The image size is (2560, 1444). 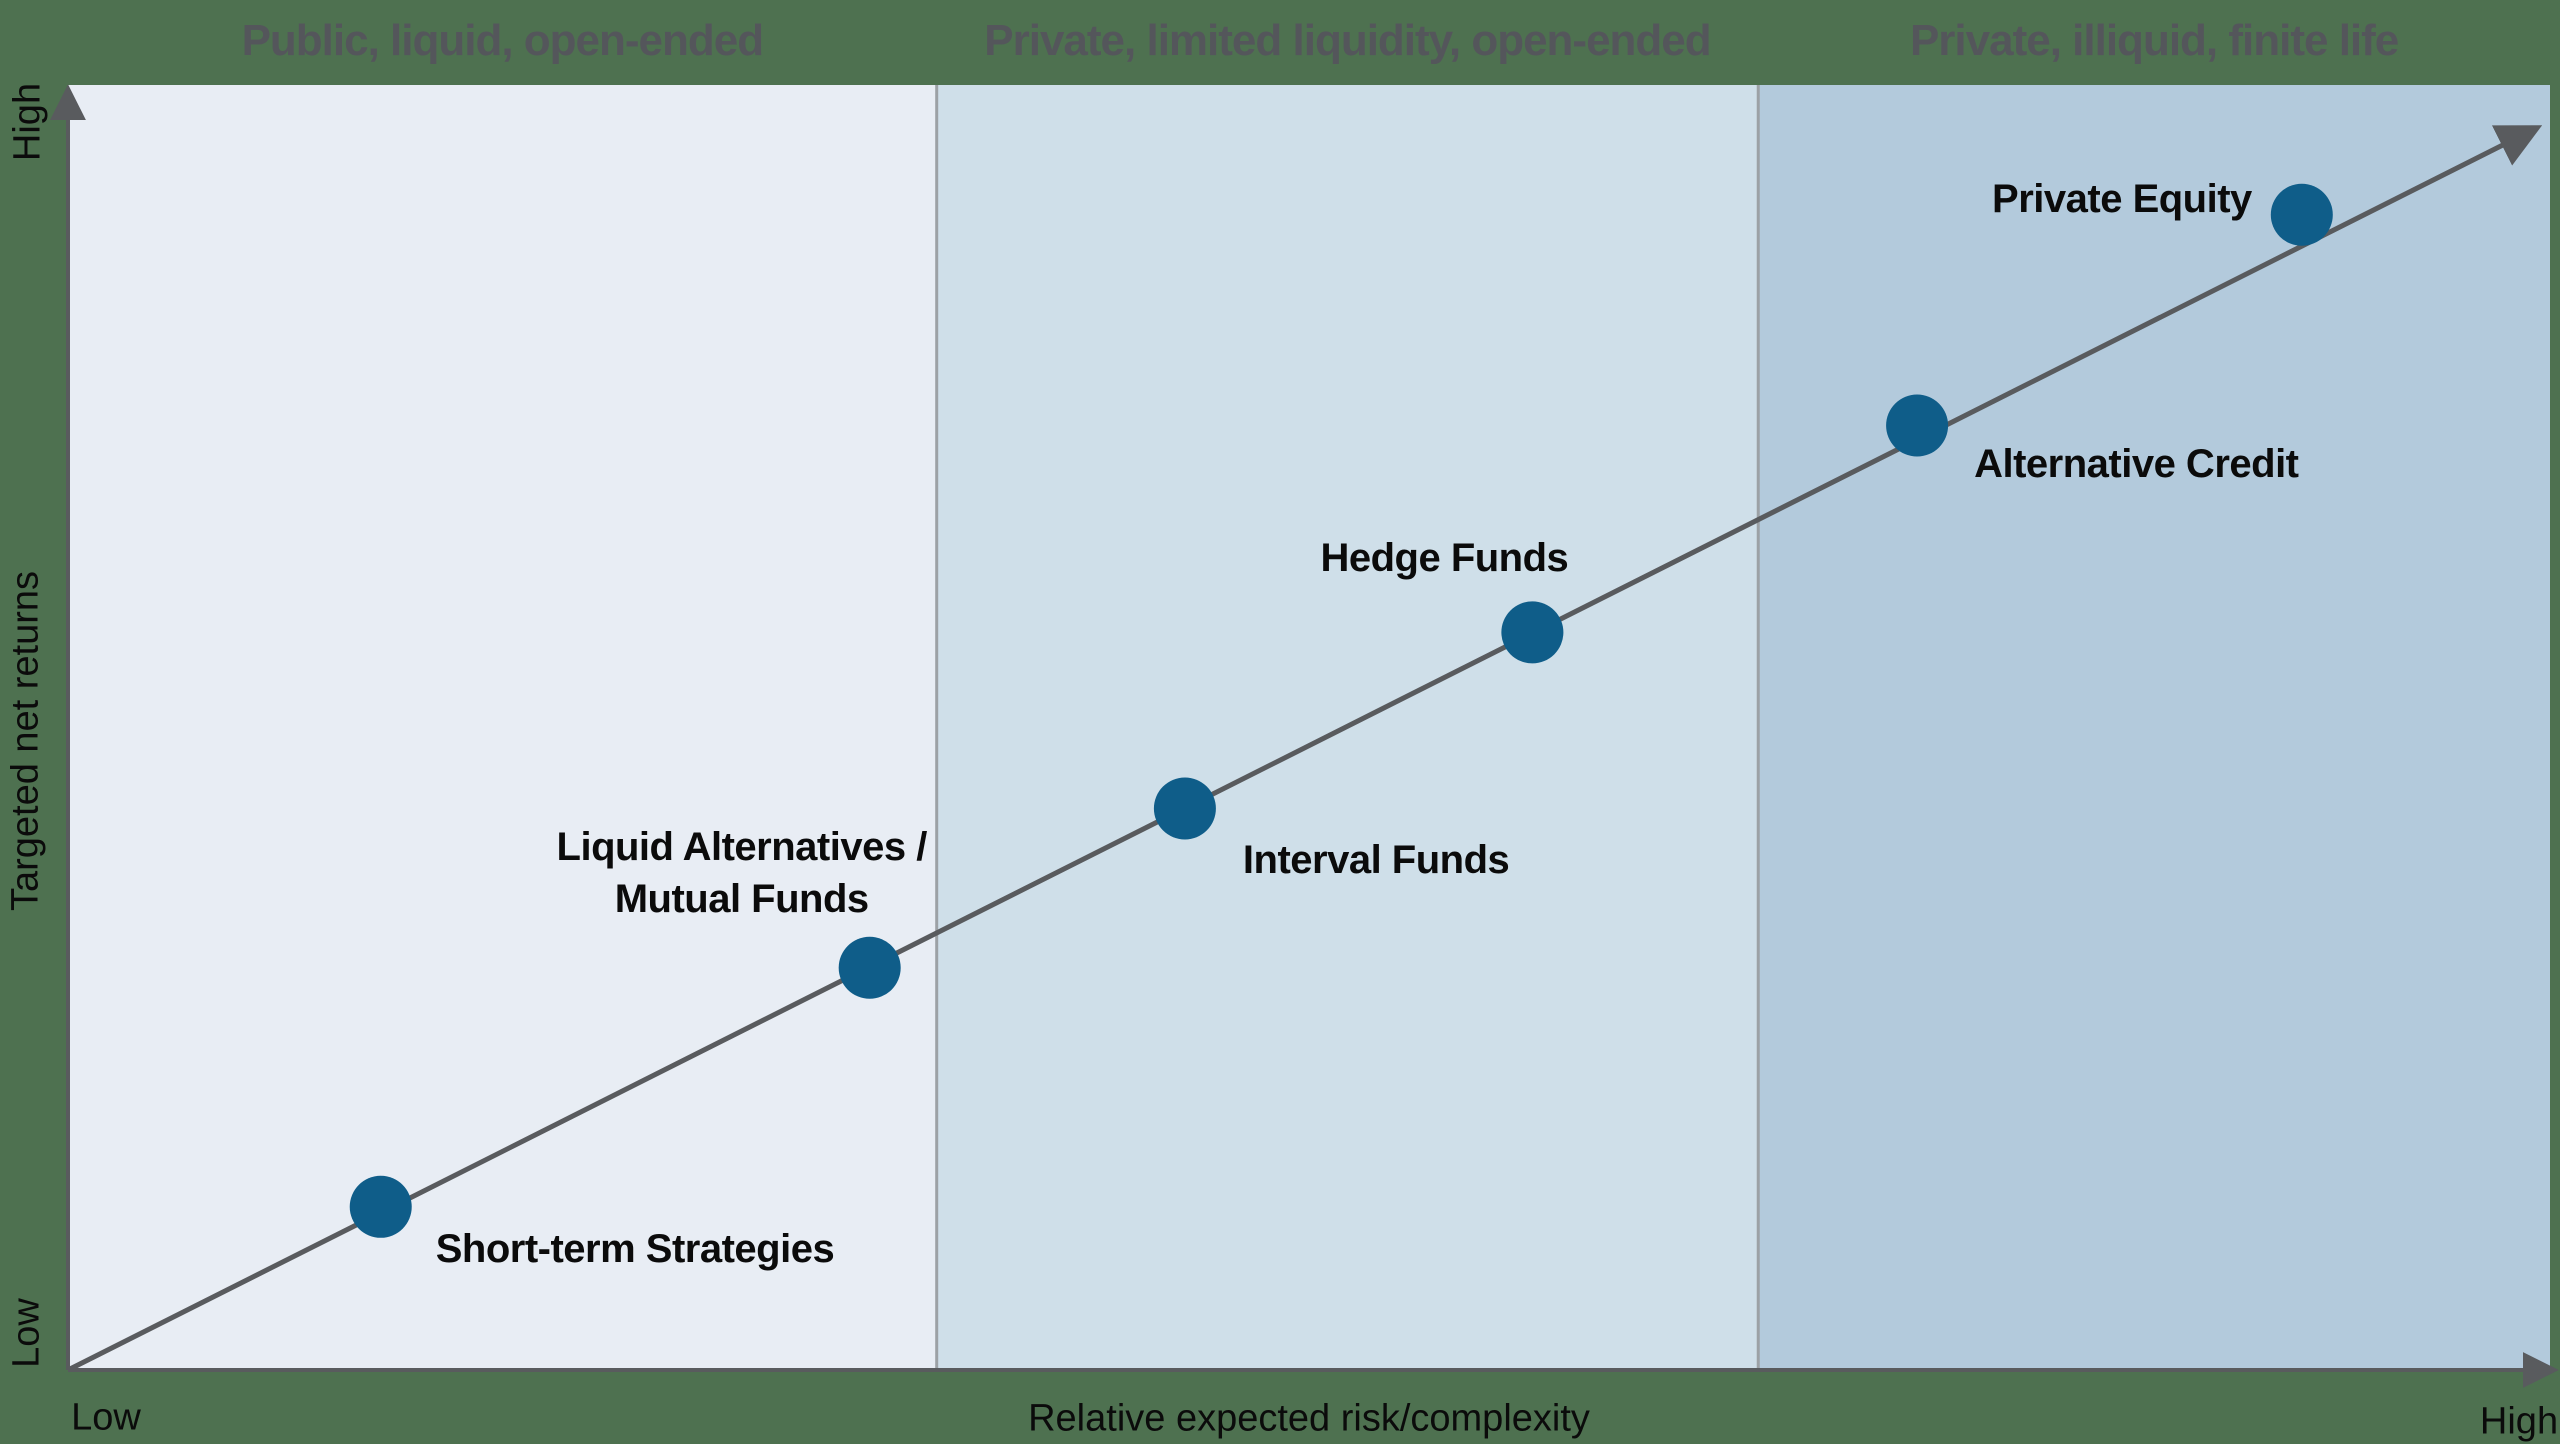 I want to click on point-liquid-alternatives-mutual-funds, so click(x=869, y=967).